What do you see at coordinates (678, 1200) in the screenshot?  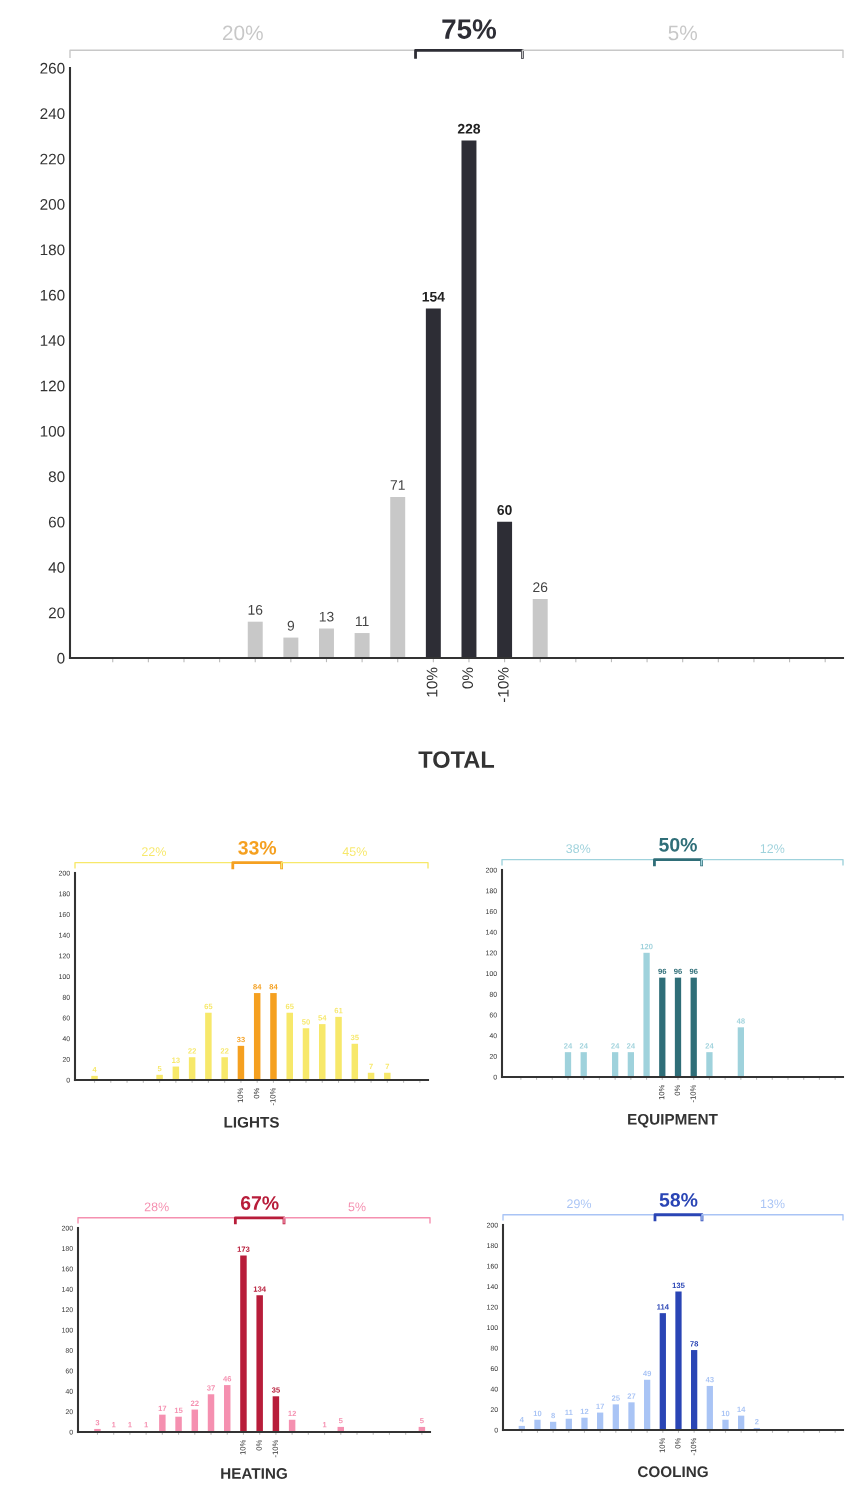 I see `text: 58%` at bounding box center [678, 1200].